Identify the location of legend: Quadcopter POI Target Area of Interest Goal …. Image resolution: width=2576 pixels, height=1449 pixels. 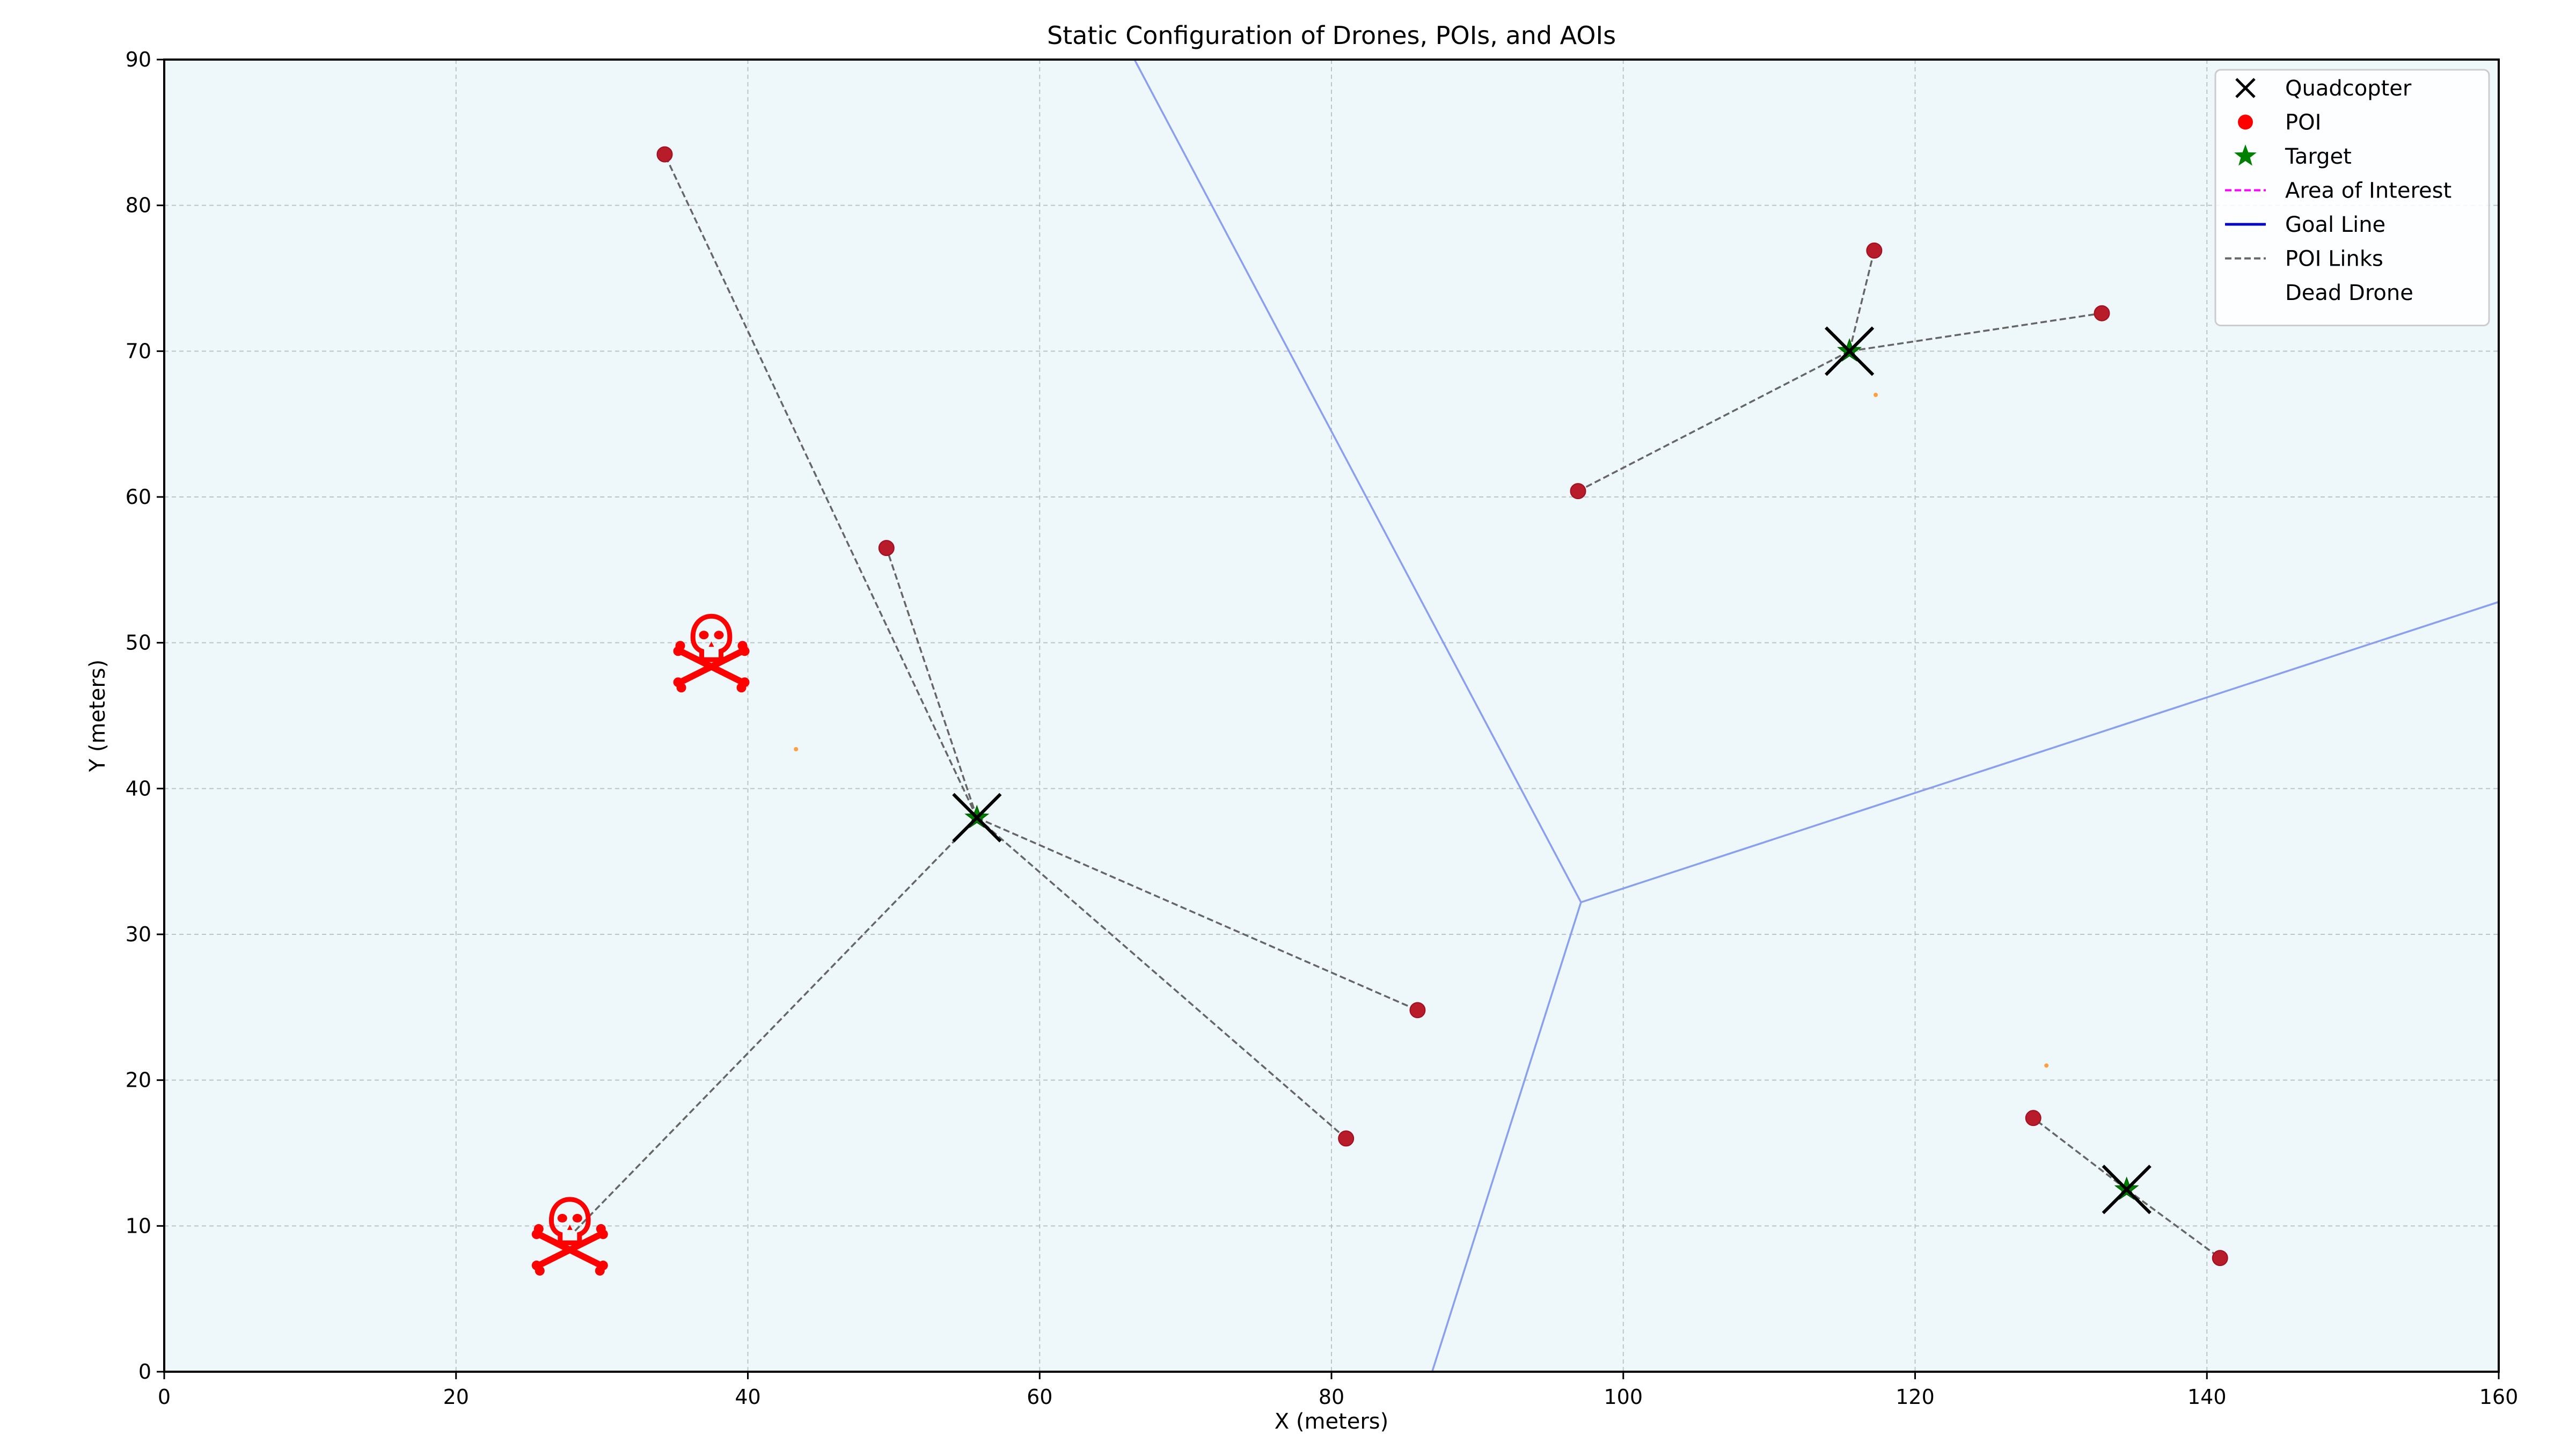
(2352, 197).